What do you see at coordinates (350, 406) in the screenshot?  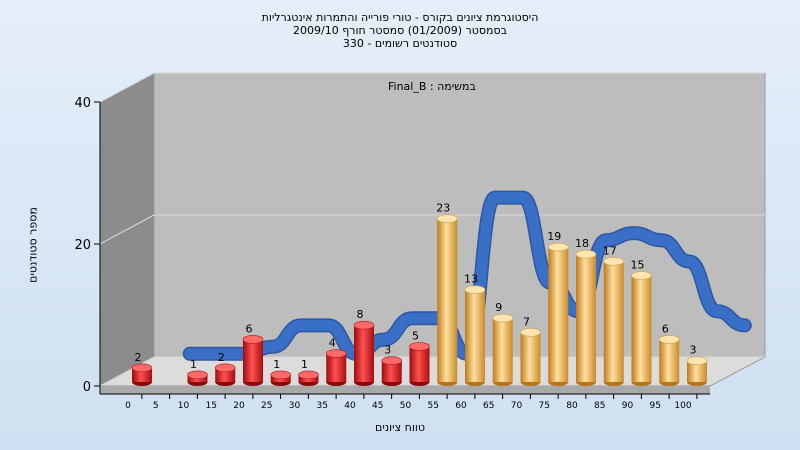 I see `x-tick-label: 40` at bounding box center [350, 406].